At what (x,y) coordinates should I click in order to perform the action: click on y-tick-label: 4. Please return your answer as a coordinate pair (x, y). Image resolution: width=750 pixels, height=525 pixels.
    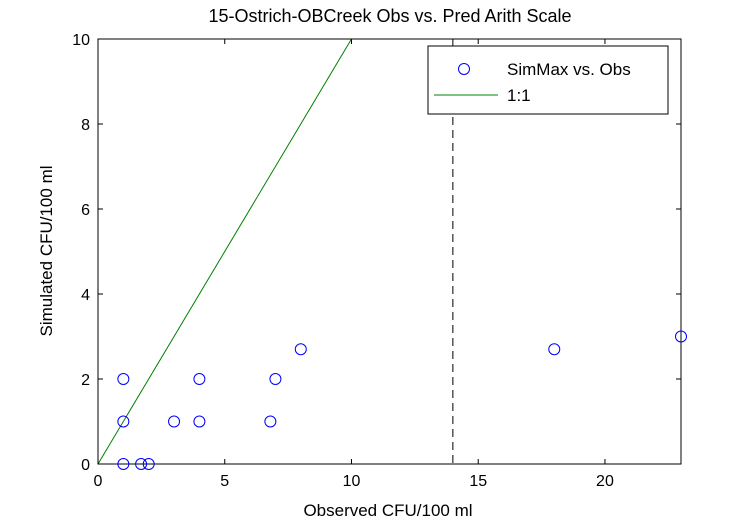
    Looking at the image, I should click on (85, 295).